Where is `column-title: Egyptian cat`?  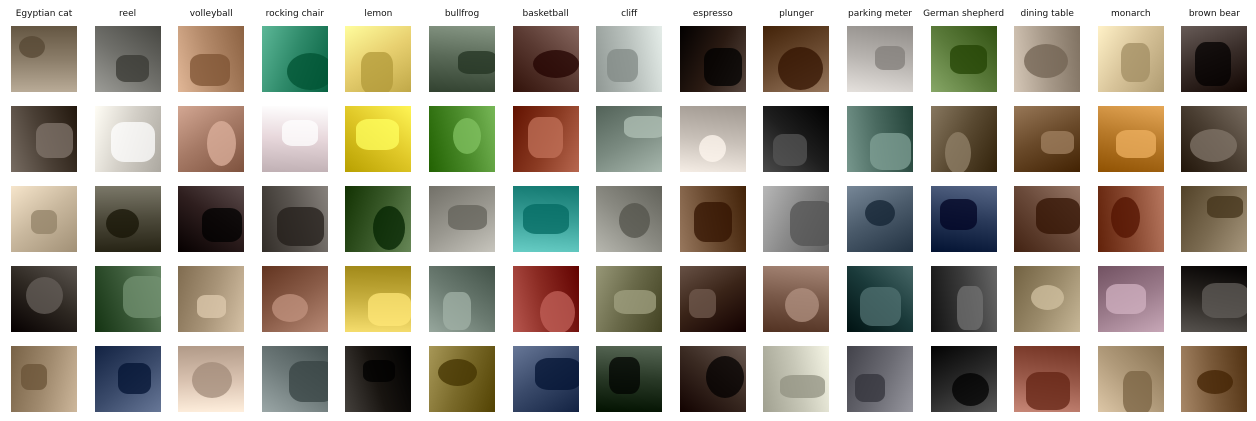
column-title: Egyptian cat is located at coordinates (44, 14).